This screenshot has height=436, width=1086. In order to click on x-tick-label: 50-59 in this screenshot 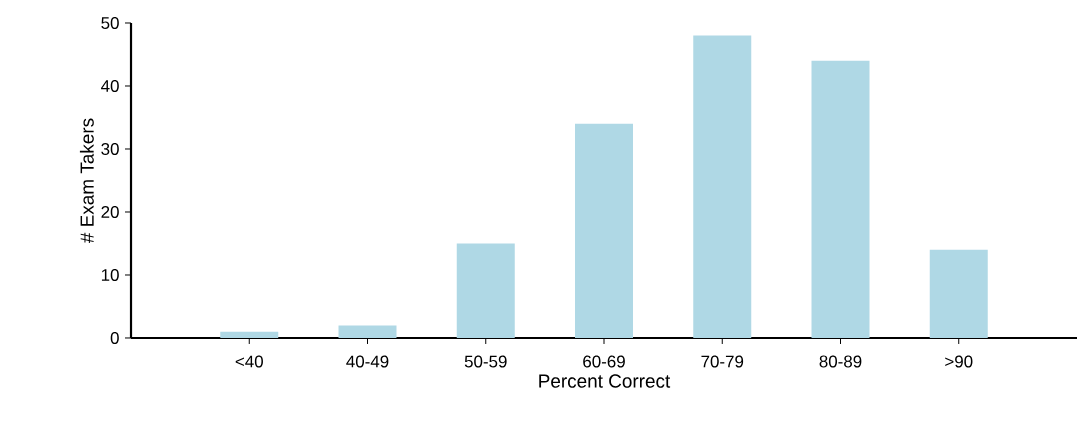, I will do `click(485, 361)`.